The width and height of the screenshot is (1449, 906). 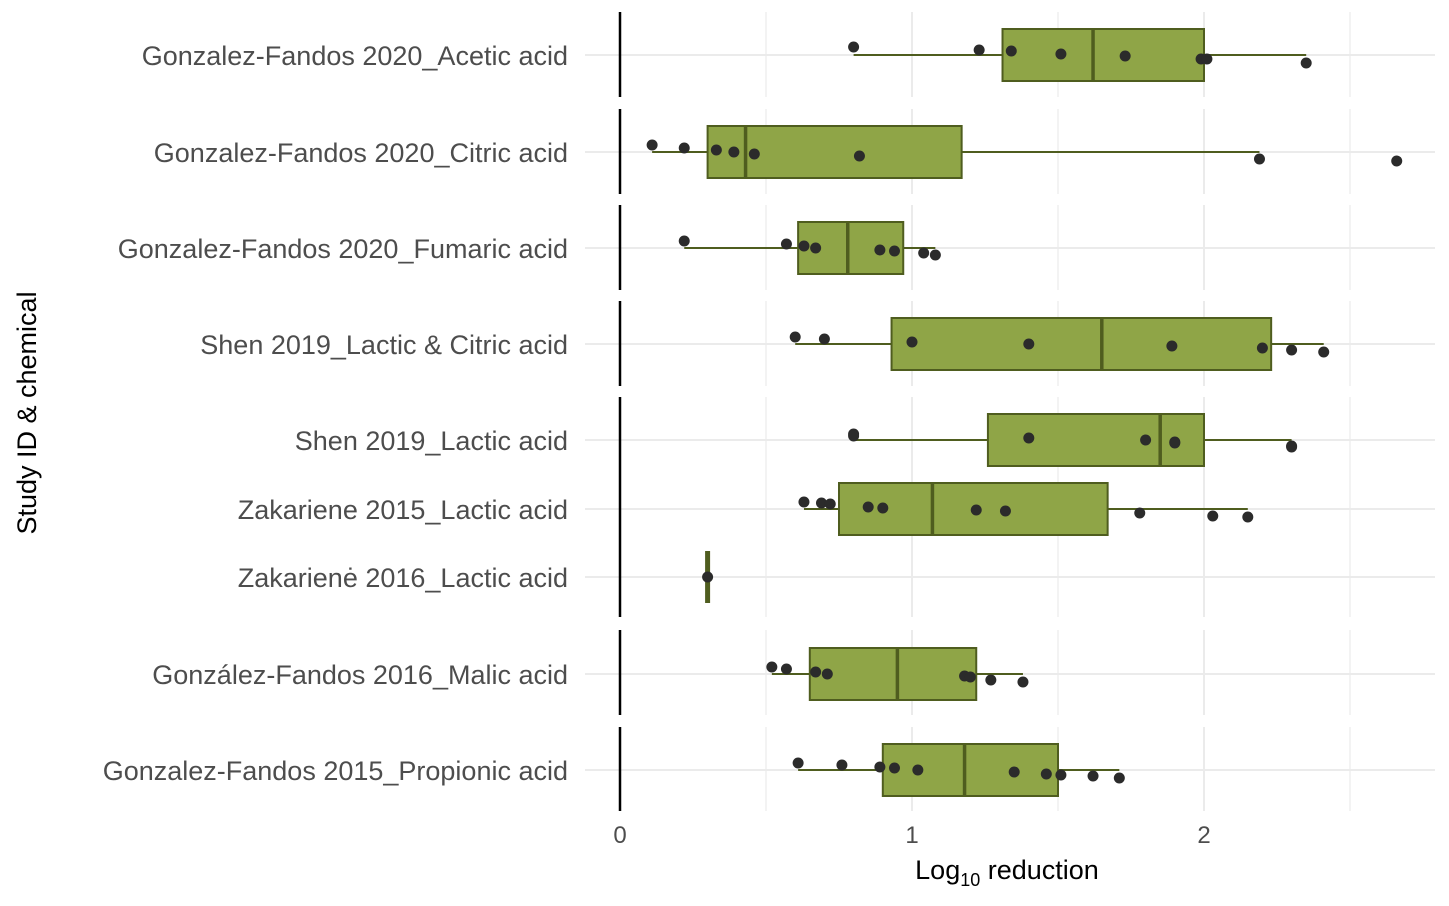 I want to click on category-label: Gonzalez-Fandos 2020_Acetic acid, so click(x=355, y=56).